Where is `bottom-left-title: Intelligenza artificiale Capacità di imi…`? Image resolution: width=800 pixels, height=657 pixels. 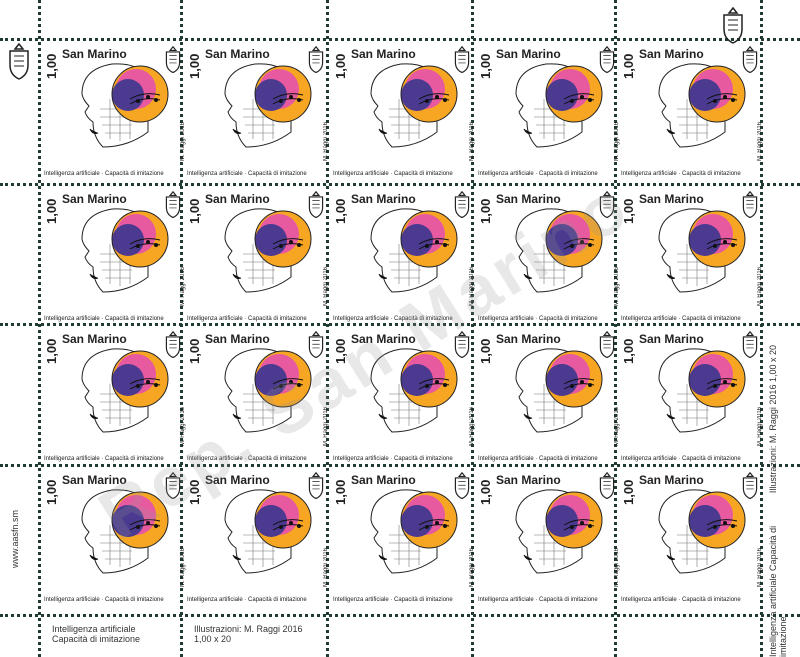
bottom-left-title: Intelligenza artificiale Capacità di imi… is located at coordinates (96, 634).